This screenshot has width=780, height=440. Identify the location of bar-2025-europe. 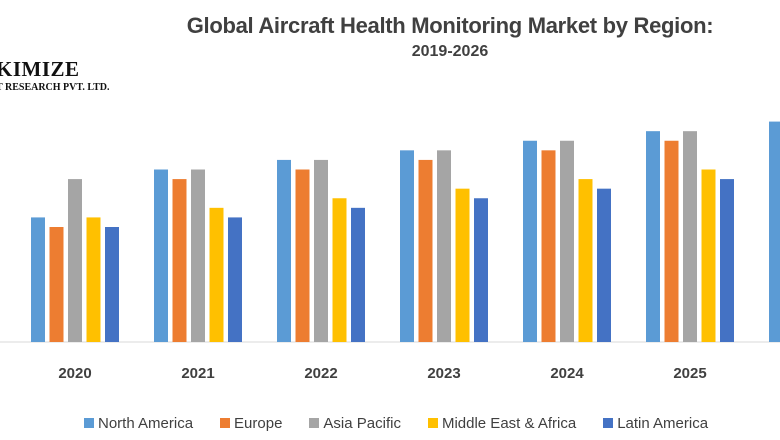
(671, 241).